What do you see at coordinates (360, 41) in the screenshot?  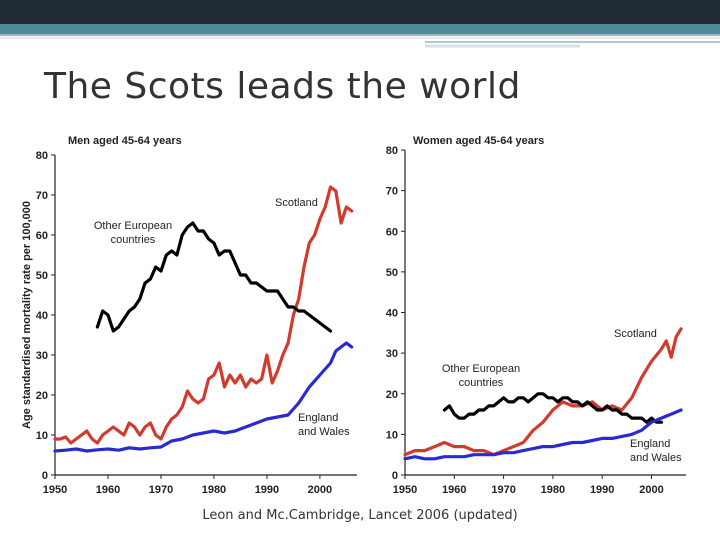 I see `header-accent-lines` at bounding box center [360, 41].